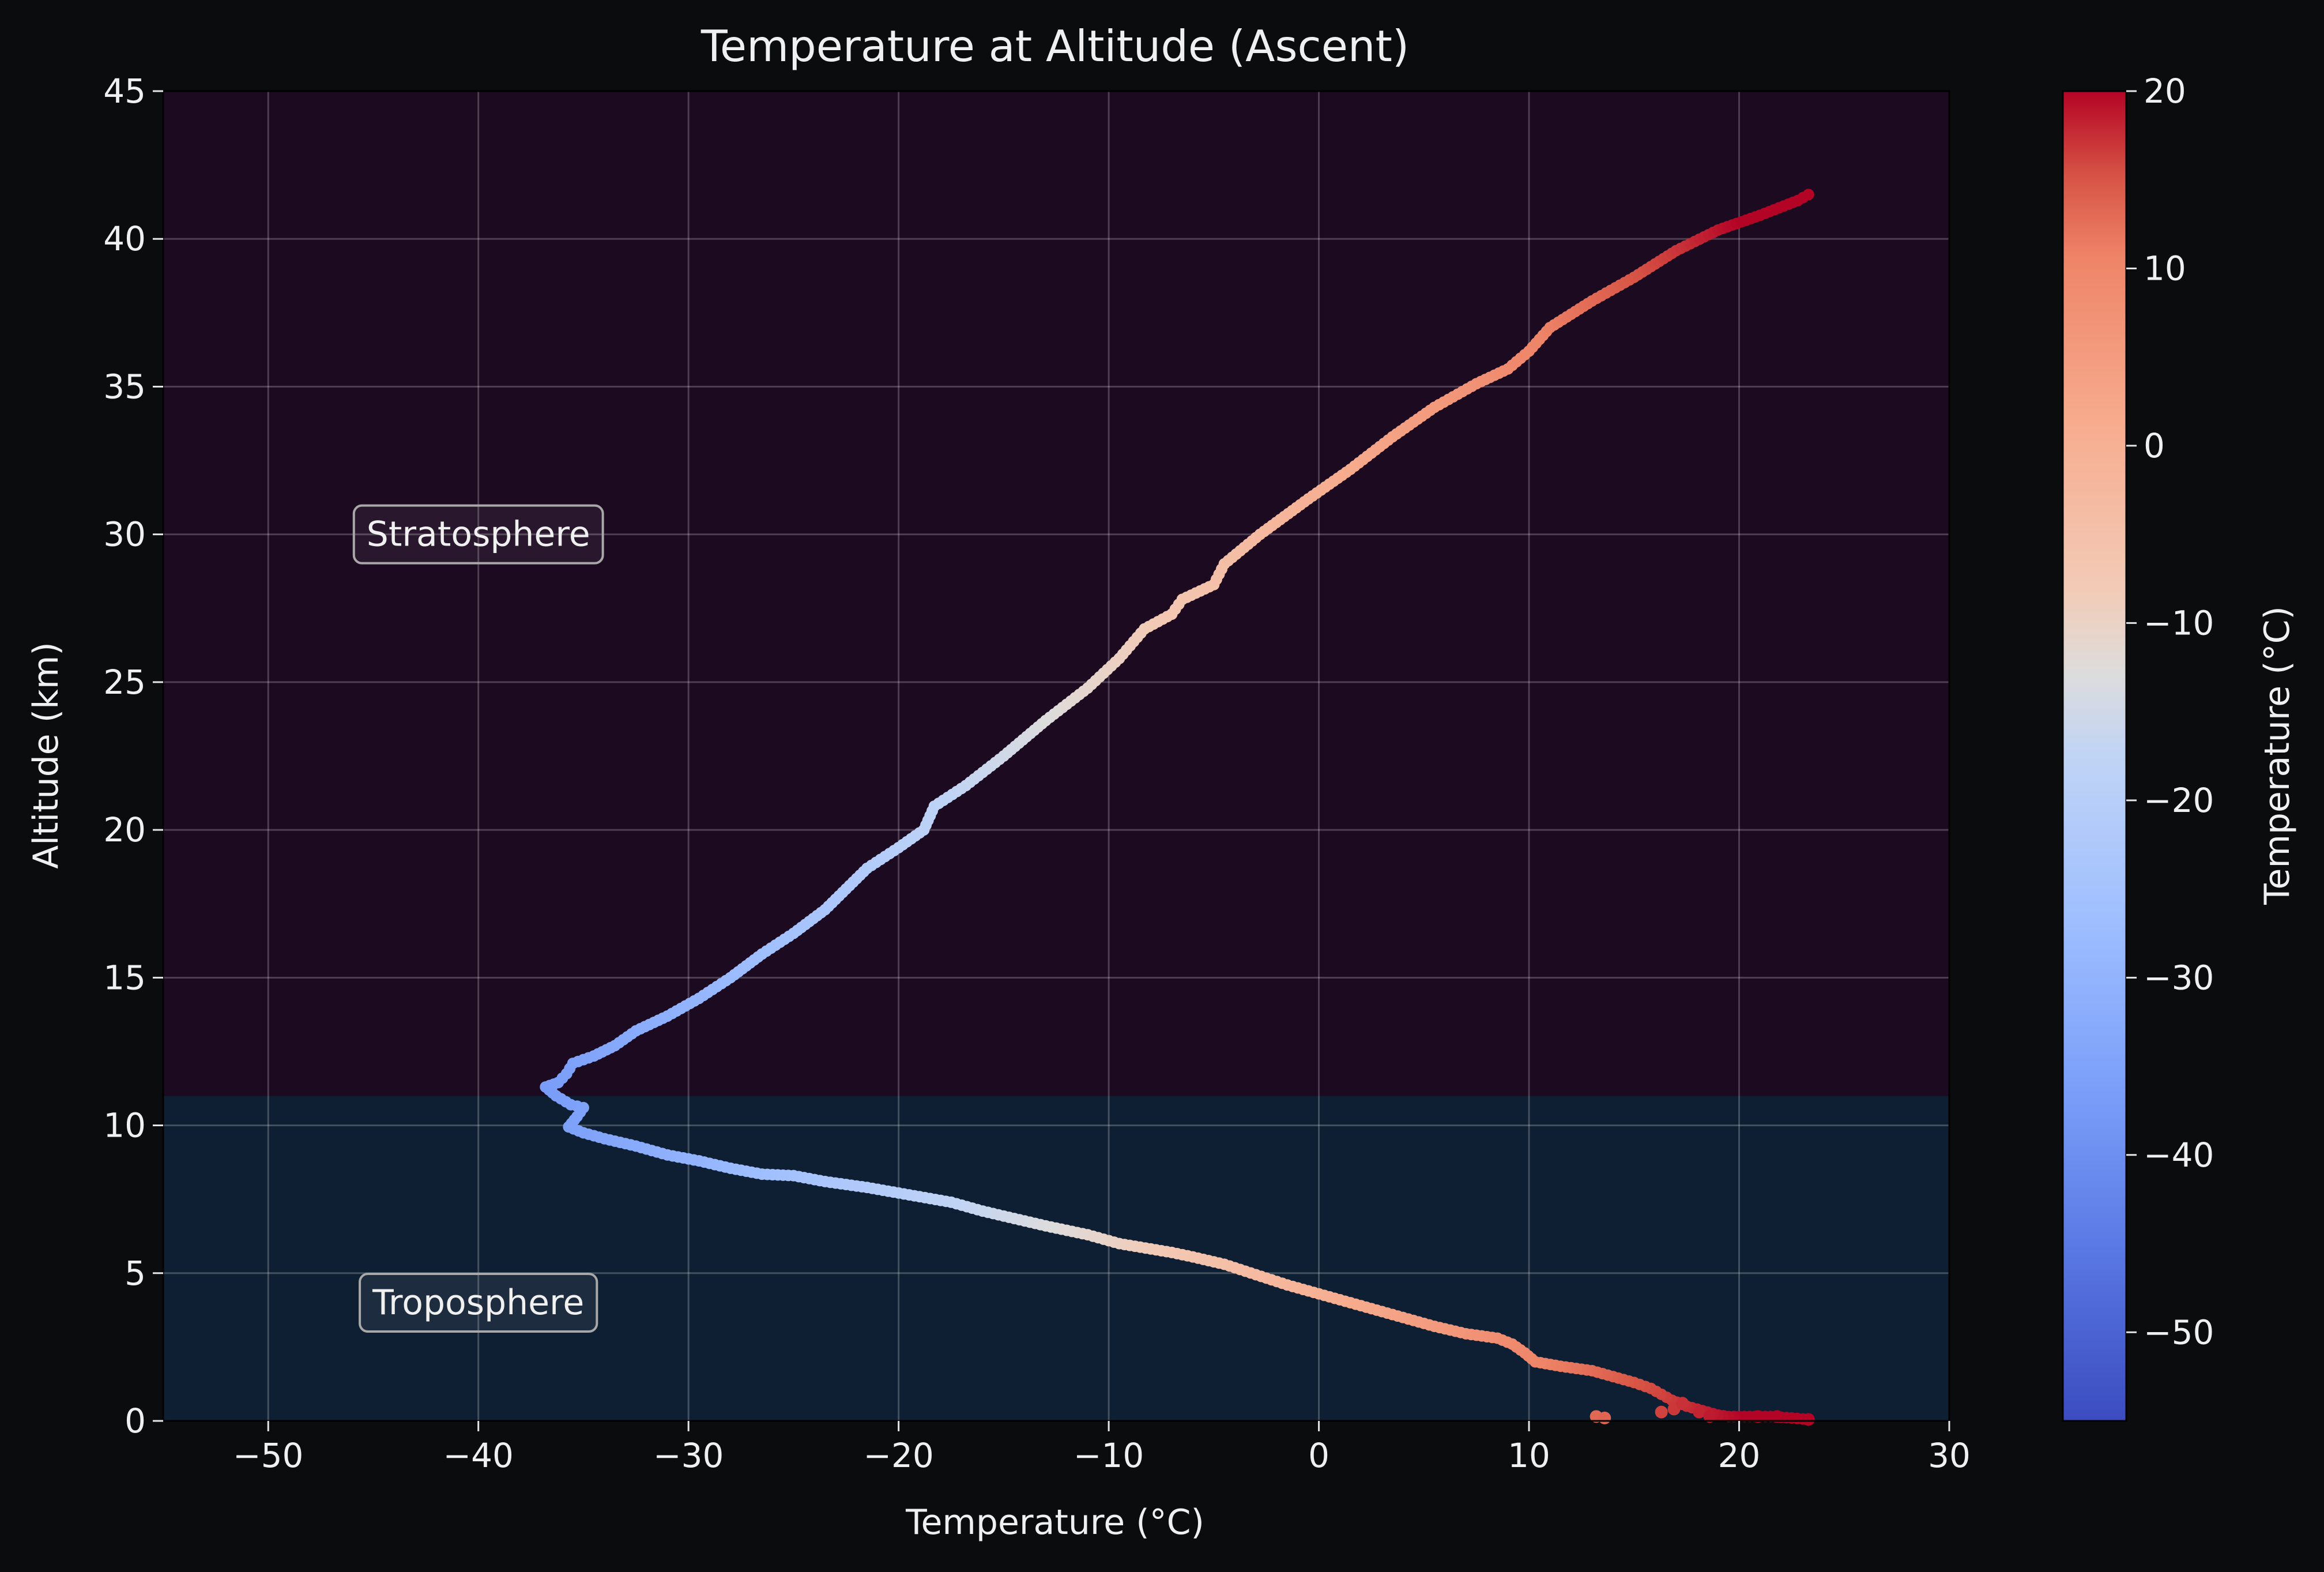  What do you see at coordinates (124, 239) in the screenshot?
I see `y-tick-label: 40` at bounding box center [124, 239].